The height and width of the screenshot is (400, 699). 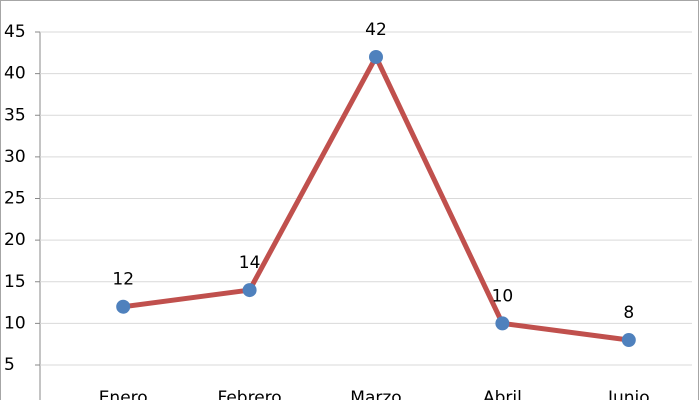 I want to click on data-label: 10, so click(x=503, y=296).